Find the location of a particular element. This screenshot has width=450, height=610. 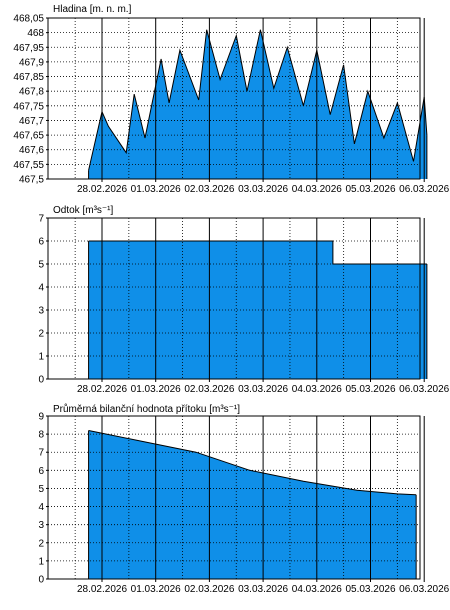

y-tick-label: 467,5 is located at coordinates (31, 180).